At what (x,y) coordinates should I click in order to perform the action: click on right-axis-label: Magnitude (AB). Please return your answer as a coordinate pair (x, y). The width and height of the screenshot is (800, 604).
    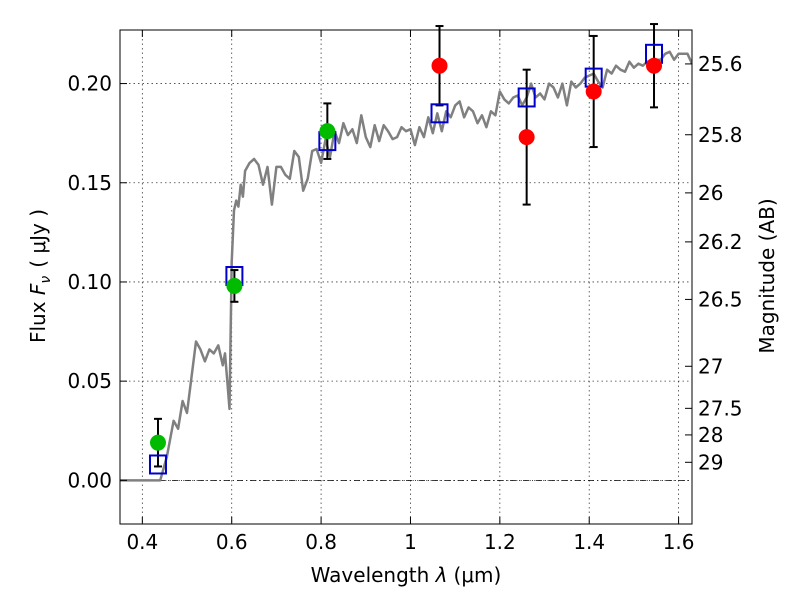
    Looking at the image, I should click on (767, 275).